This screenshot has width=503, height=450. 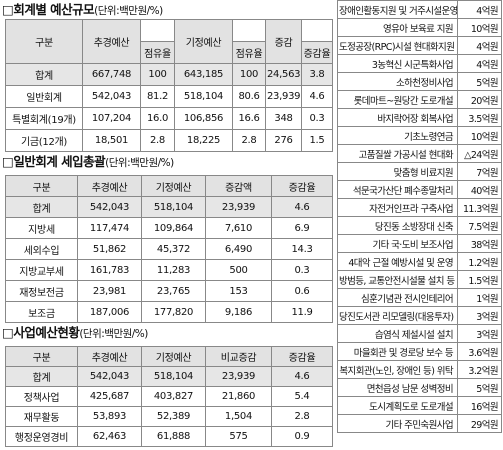 What do you see at coordinates (419, 81) in the screenshot?
I see `list-item: 소하천정비사업 5억원` at bounding box center [419, 81].